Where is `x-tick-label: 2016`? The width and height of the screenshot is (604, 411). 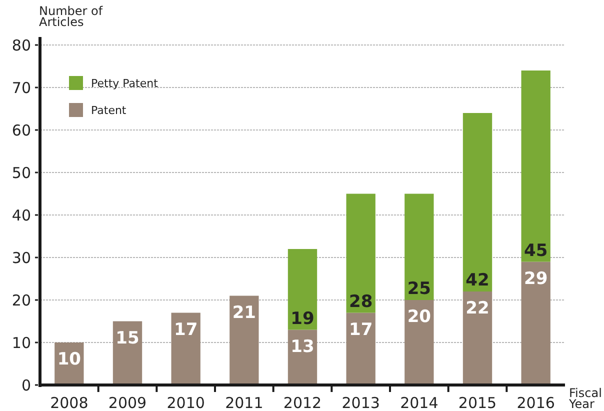 x-tick-label: 2016 is located at coordinates (535, 402).